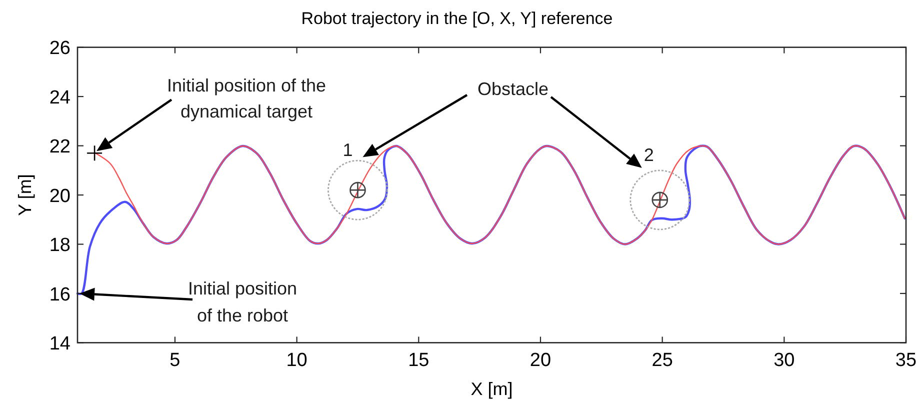  What do you see at coordinates (347, 150) in the screenshot?
I see `annotation: 1` at bounding box center [347, 150].